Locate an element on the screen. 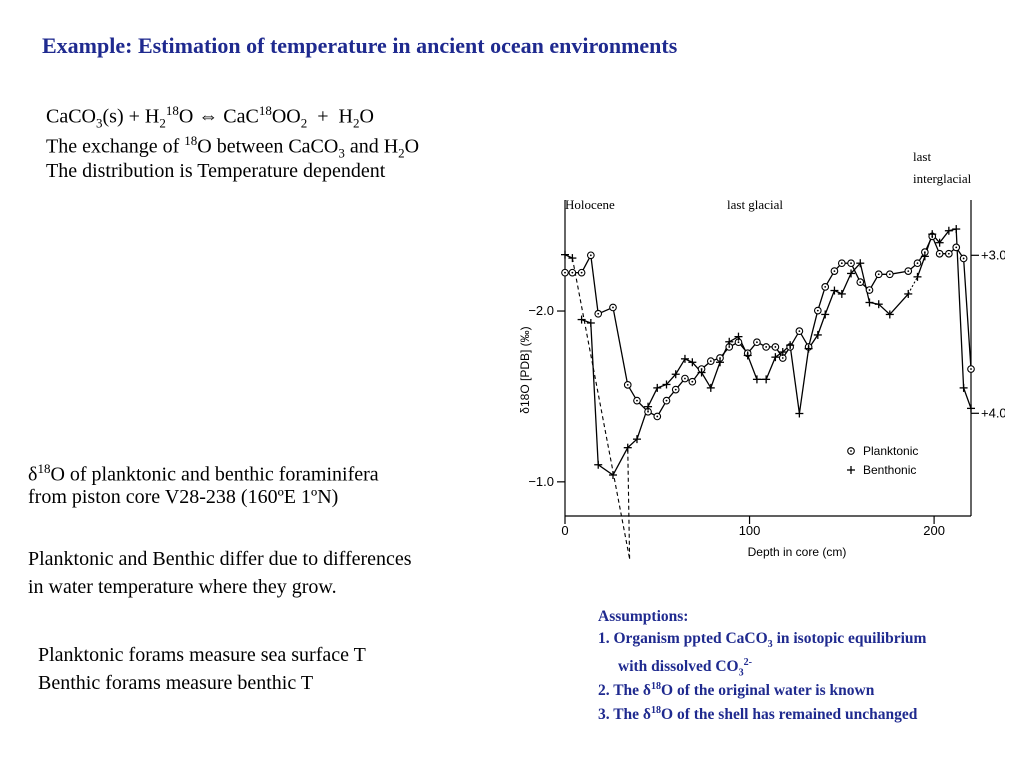  annotation-last: last is located at coordinates (922, 156).